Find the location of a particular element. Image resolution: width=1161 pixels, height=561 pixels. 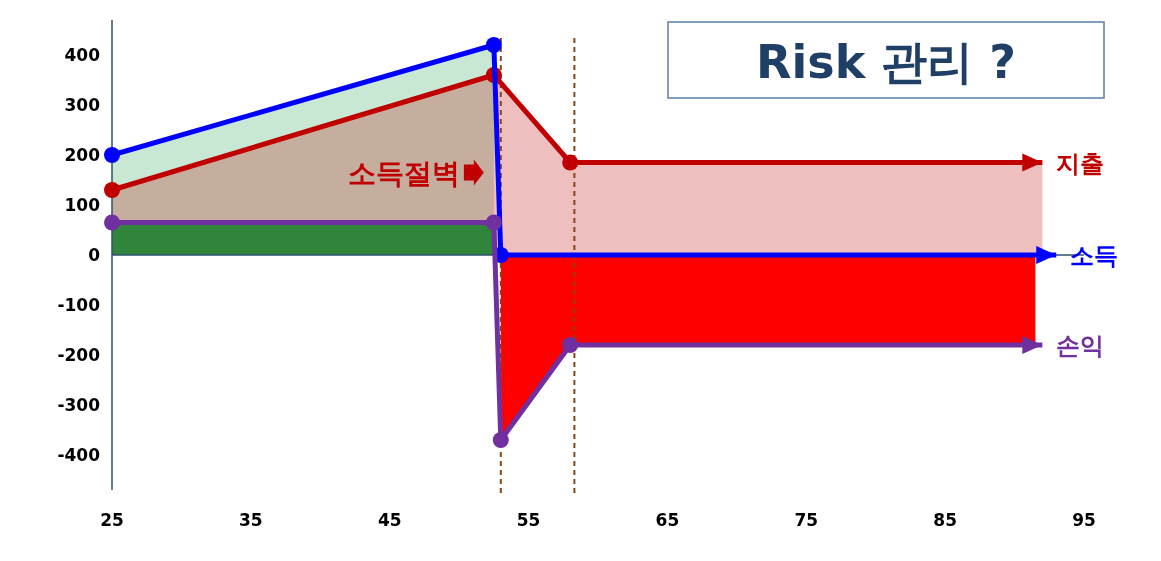

x-tick-label: 75 is located at coordinates (806, 520).